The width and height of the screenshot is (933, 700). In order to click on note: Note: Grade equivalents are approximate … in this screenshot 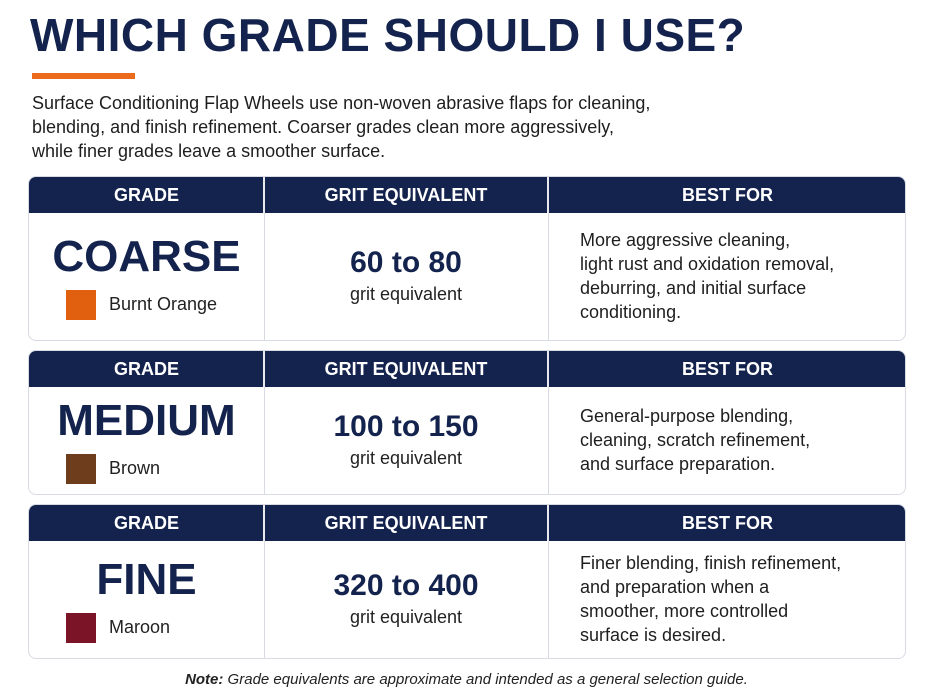, I will do `click(466, 679)`.